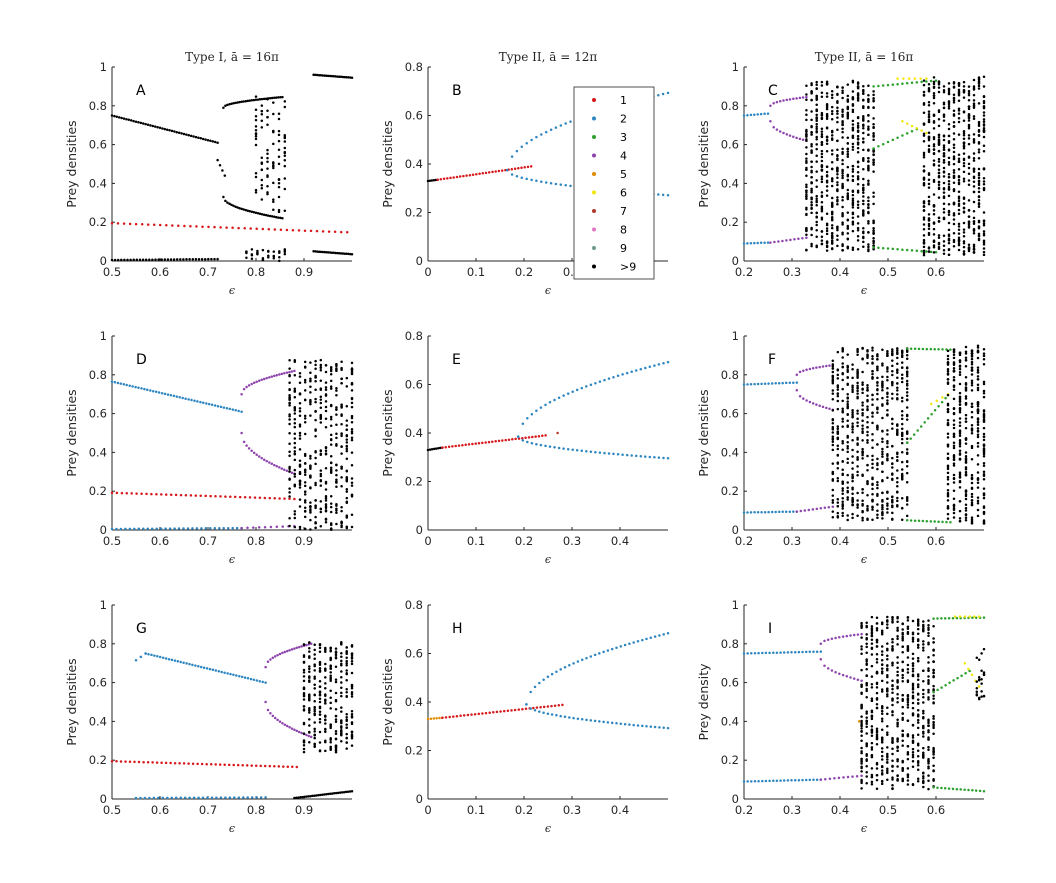  Describe the element at coordinates (456, 360) in the screenshot. I see `panel-letter: E` at that location.